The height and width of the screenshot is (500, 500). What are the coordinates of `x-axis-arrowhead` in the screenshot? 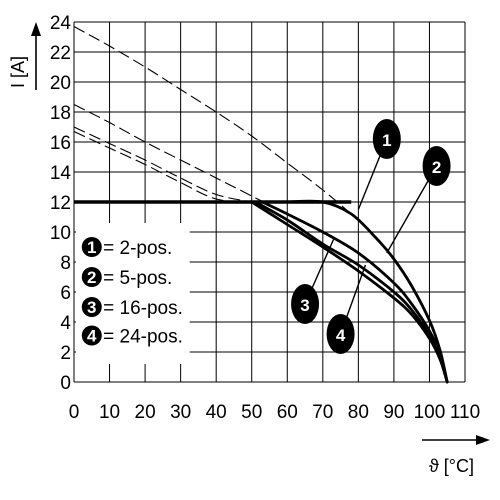 It's located at (483, 440).